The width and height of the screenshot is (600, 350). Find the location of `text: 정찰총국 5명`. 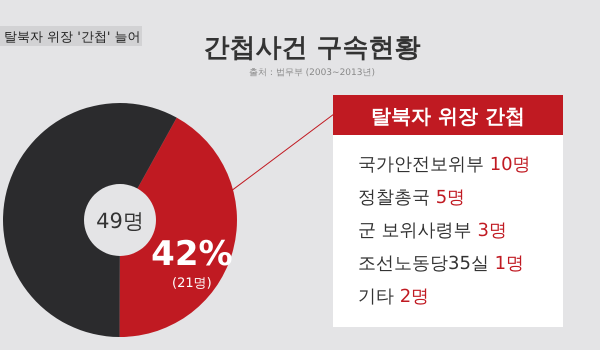

text: 정찰총국 5명 is located at coordinates (412, 197).